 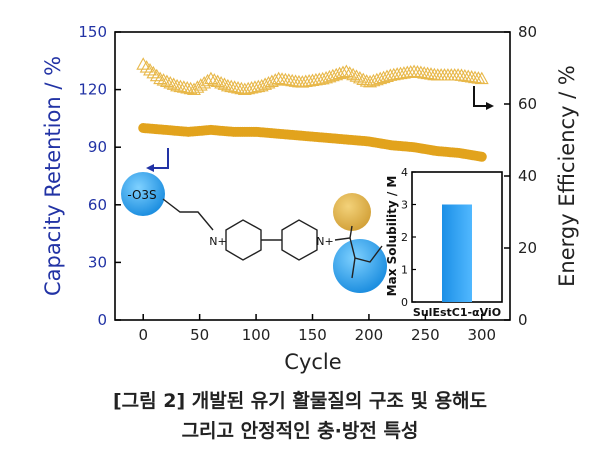 What do you see at coordinates (527, 104) in the screenshot?
I see `y-right-tick-label: 60` at bounding box center [527, 104].